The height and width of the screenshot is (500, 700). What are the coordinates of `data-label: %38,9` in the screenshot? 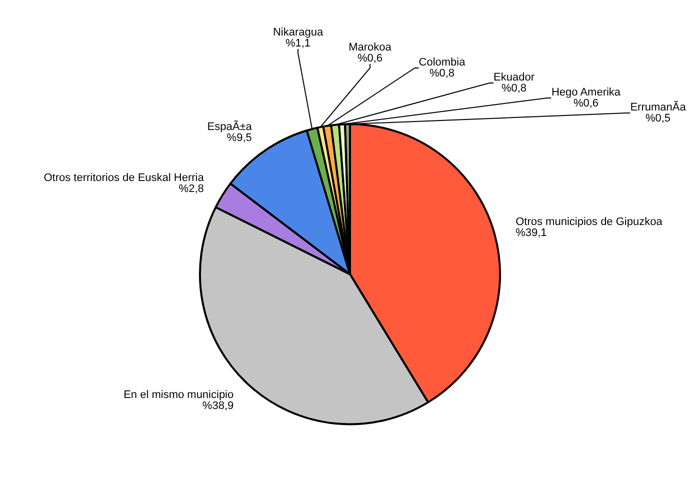 It's located at (218, 406).